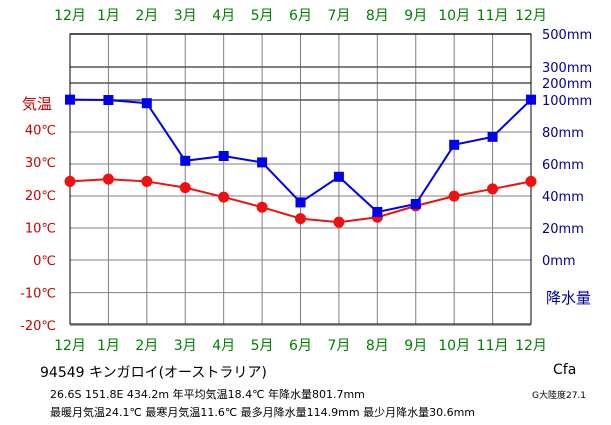  What do you see at coordinates (40, 163) in the screenshot?
I see `temperature-tick-label: 30℃` at bounding box center [40, 163].